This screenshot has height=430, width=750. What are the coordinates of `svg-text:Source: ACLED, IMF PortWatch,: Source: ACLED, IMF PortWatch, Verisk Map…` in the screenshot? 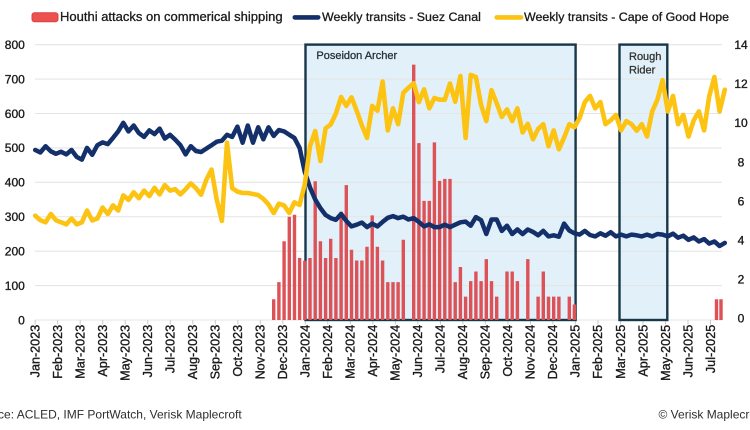 It's located at (121, 415).